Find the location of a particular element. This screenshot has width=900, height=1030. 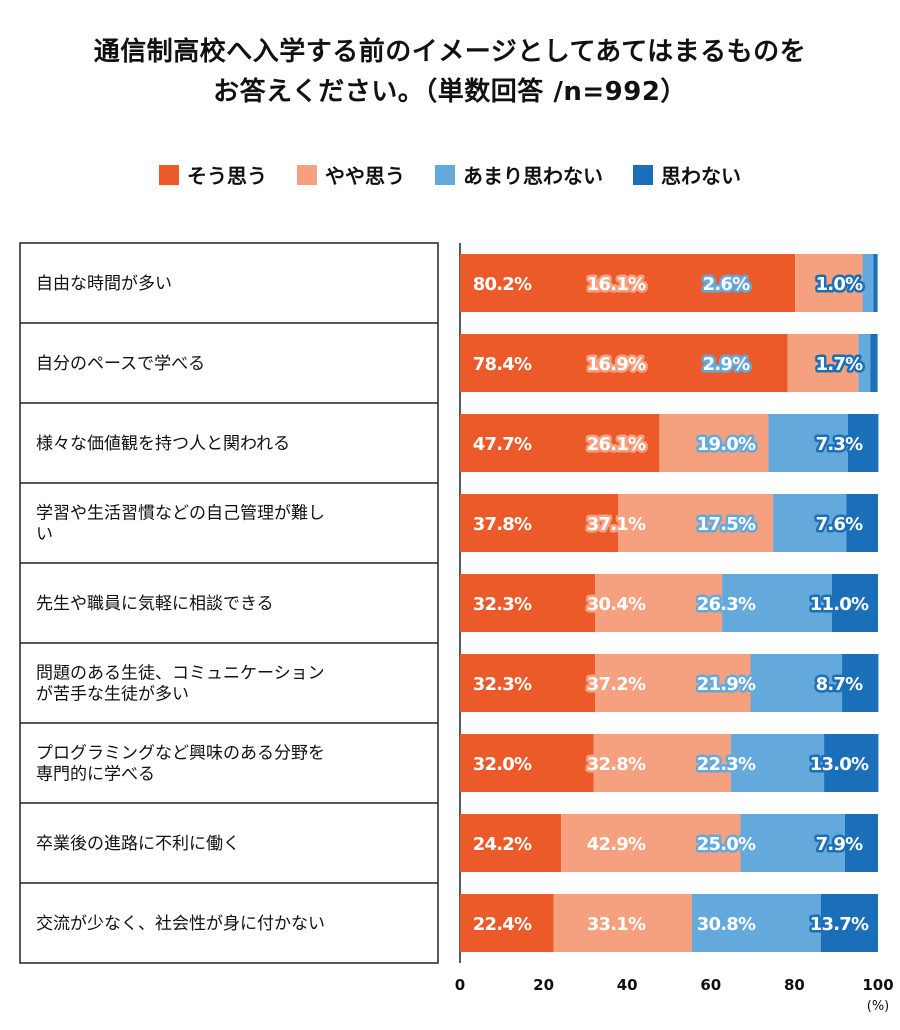

category-label: 卒業後の進路に不利に働く is located at coordinates (138, 844).